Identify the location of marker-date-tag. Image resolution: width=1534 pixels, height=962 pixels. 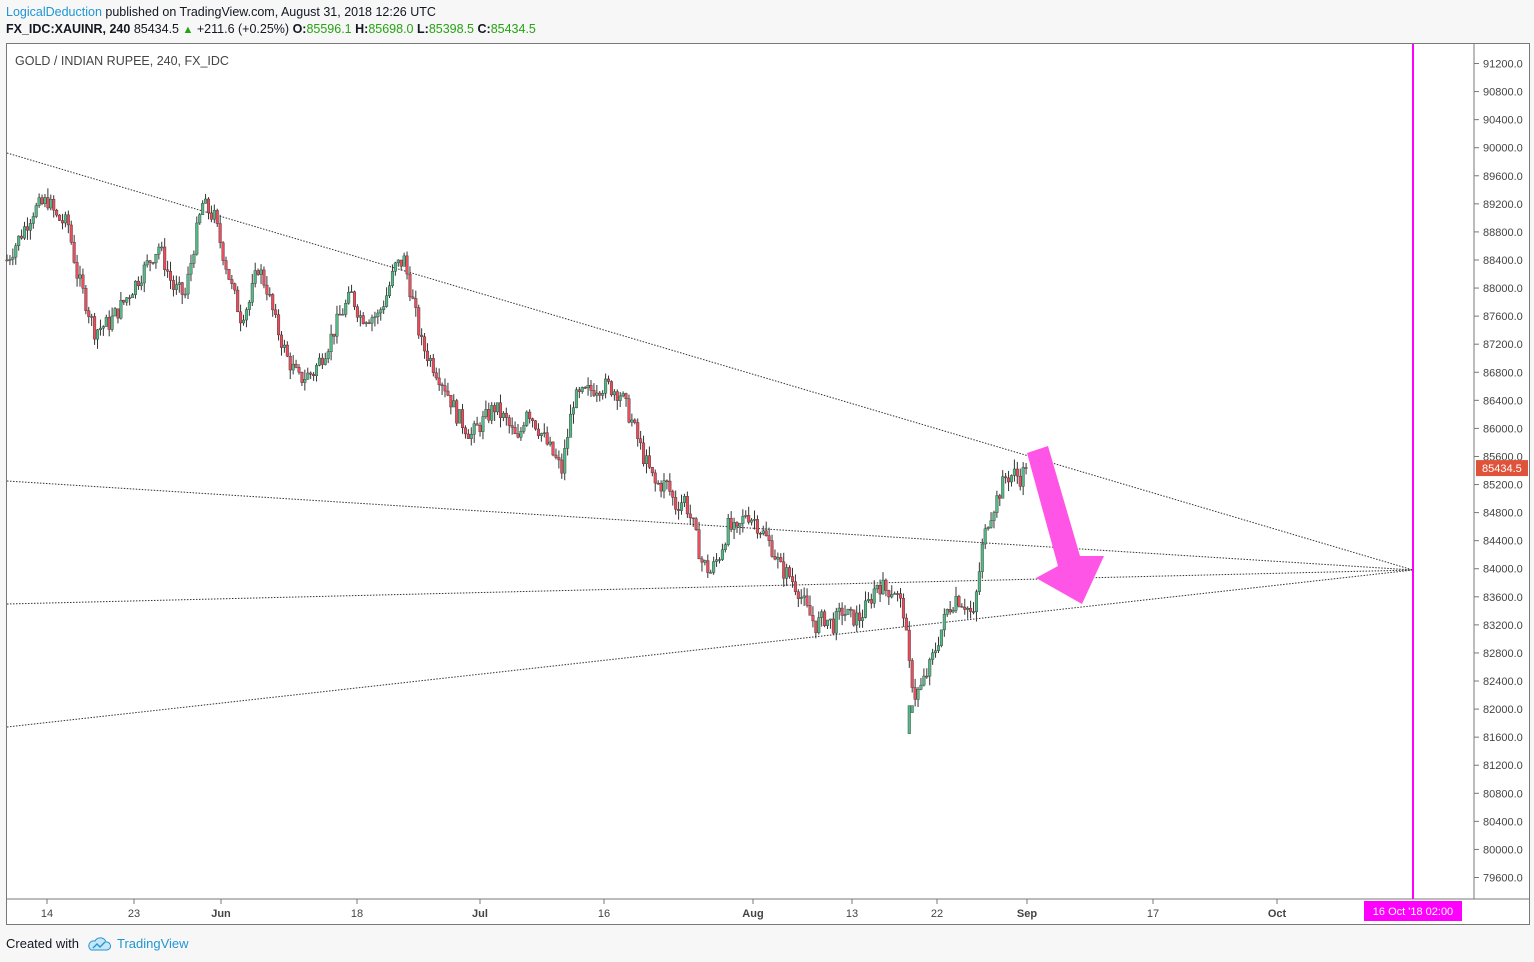
(1413, 911).